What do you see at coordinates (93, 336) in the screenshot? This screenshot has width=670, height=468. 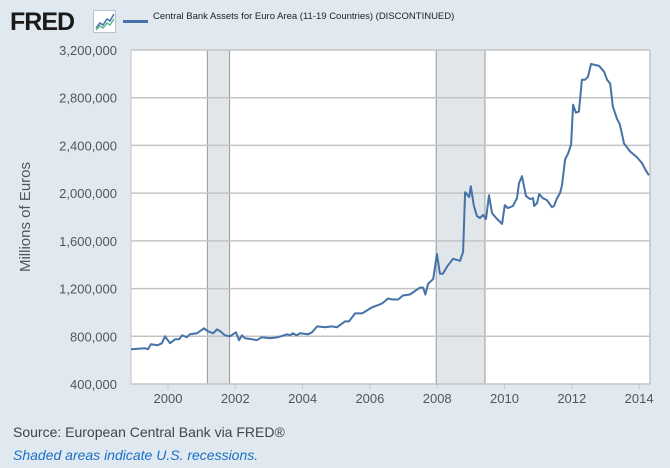 I see `y-tick-label: 800,000` at bounding box center [93, 336].